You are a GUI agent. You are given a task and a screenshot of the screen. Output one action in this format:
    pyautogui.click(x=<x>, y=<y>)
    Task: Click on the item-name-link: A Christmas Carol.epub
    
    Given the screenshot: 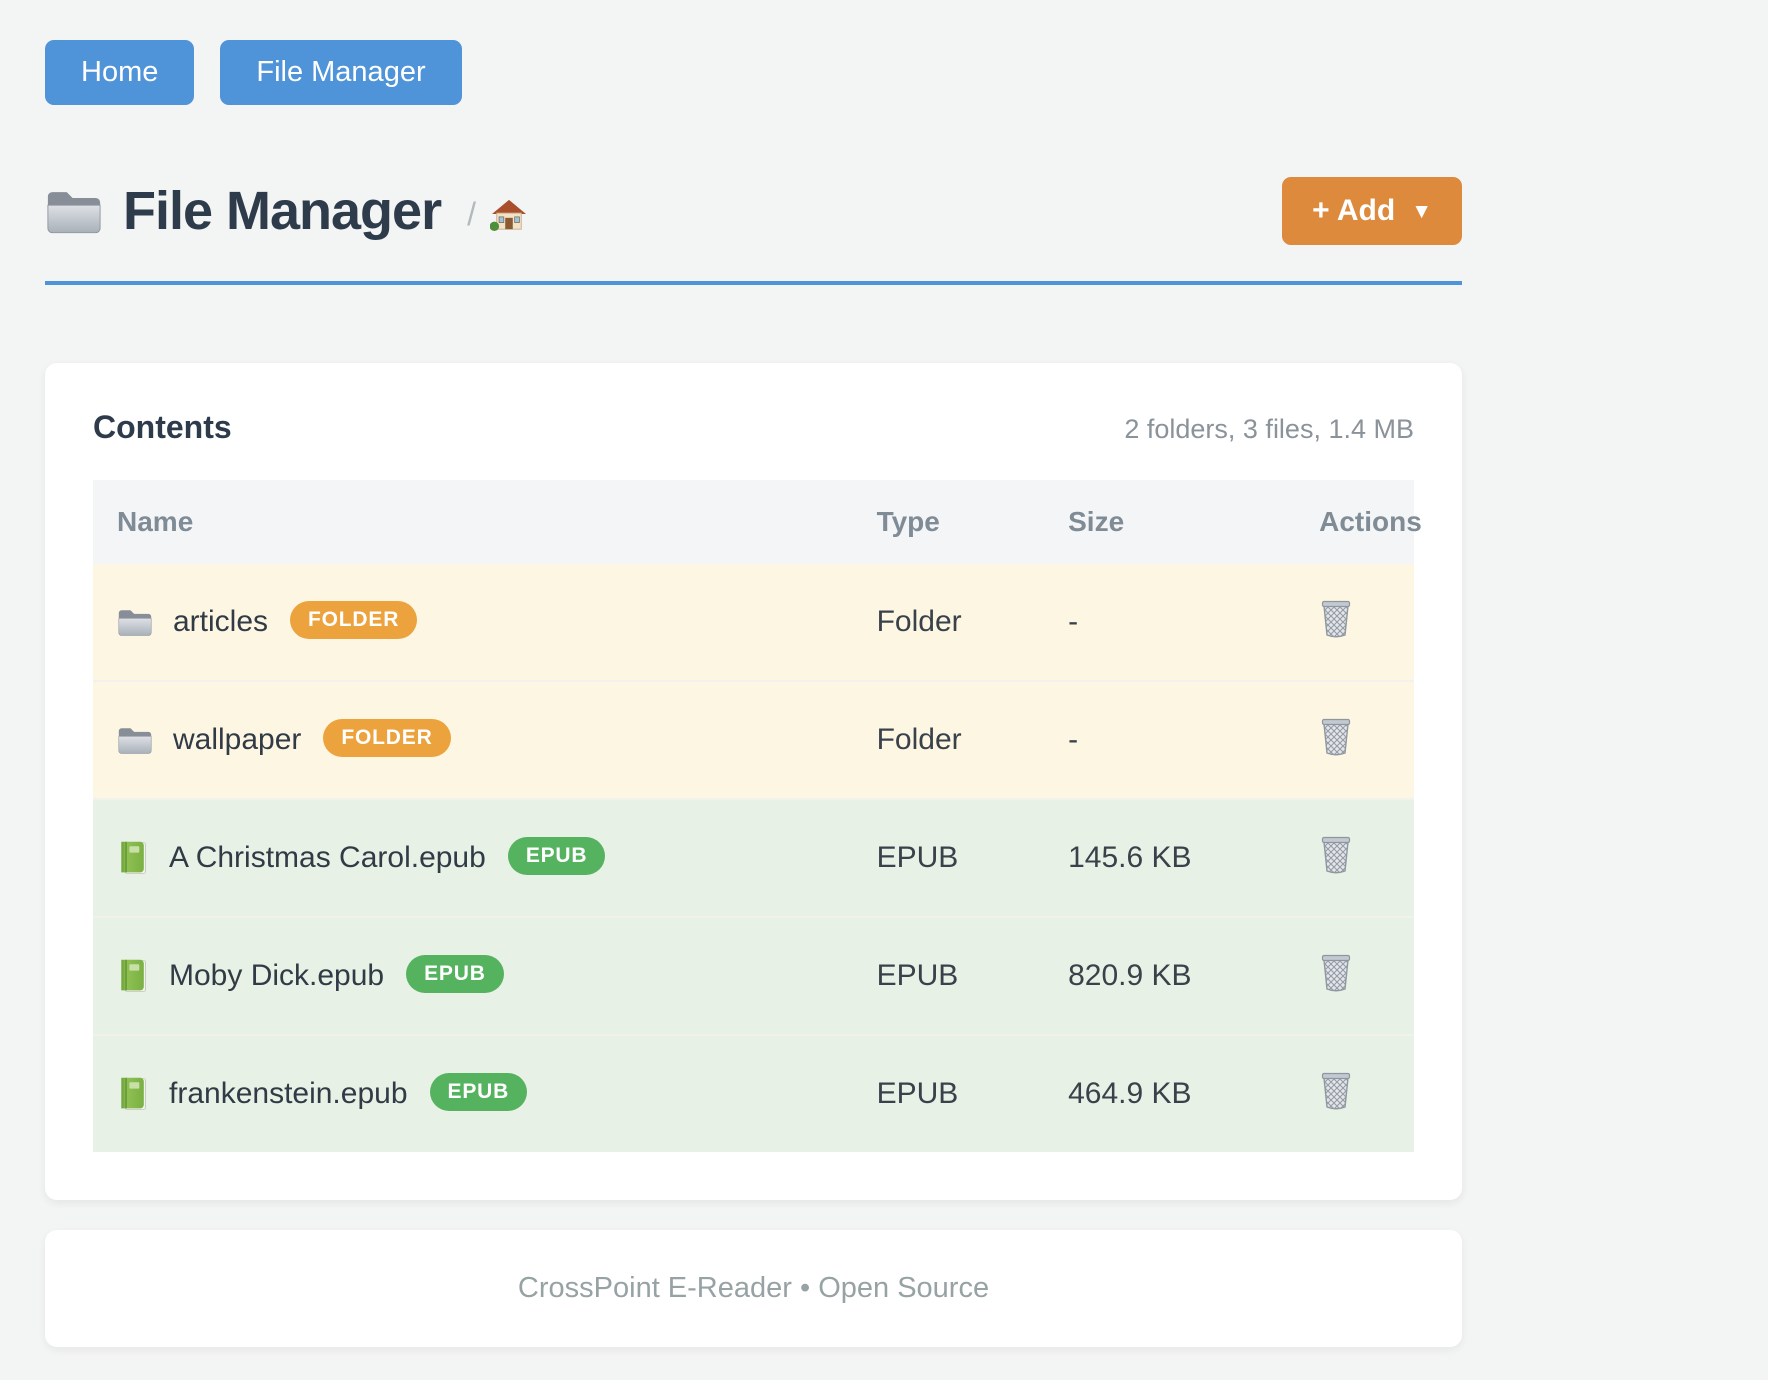 What is the action you would take?
    pyautogui.click(x=327, y=857)
    